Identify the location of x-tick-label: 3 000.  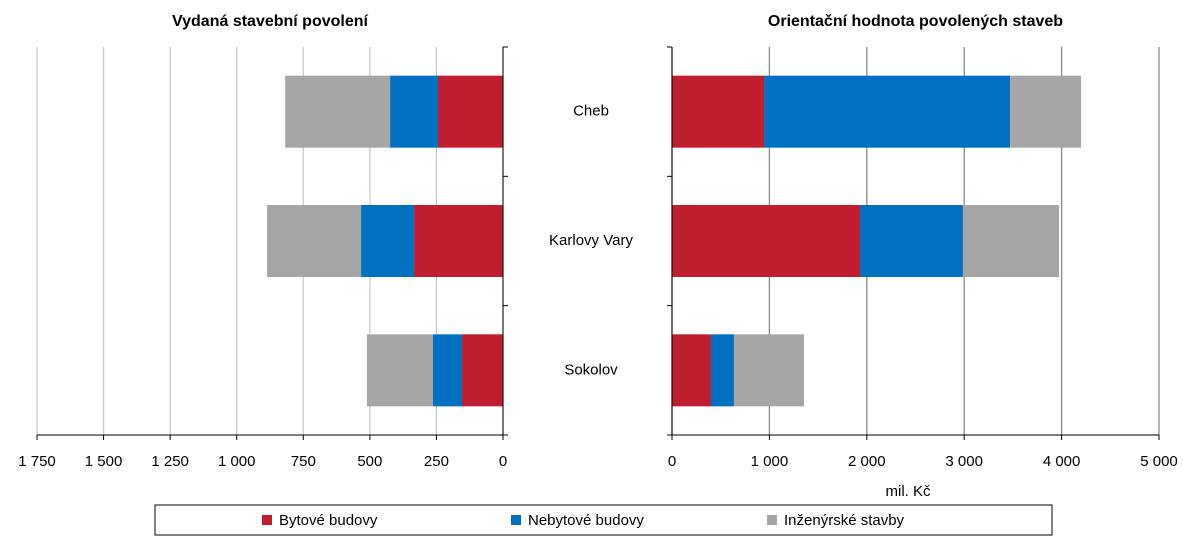
(964, 461).